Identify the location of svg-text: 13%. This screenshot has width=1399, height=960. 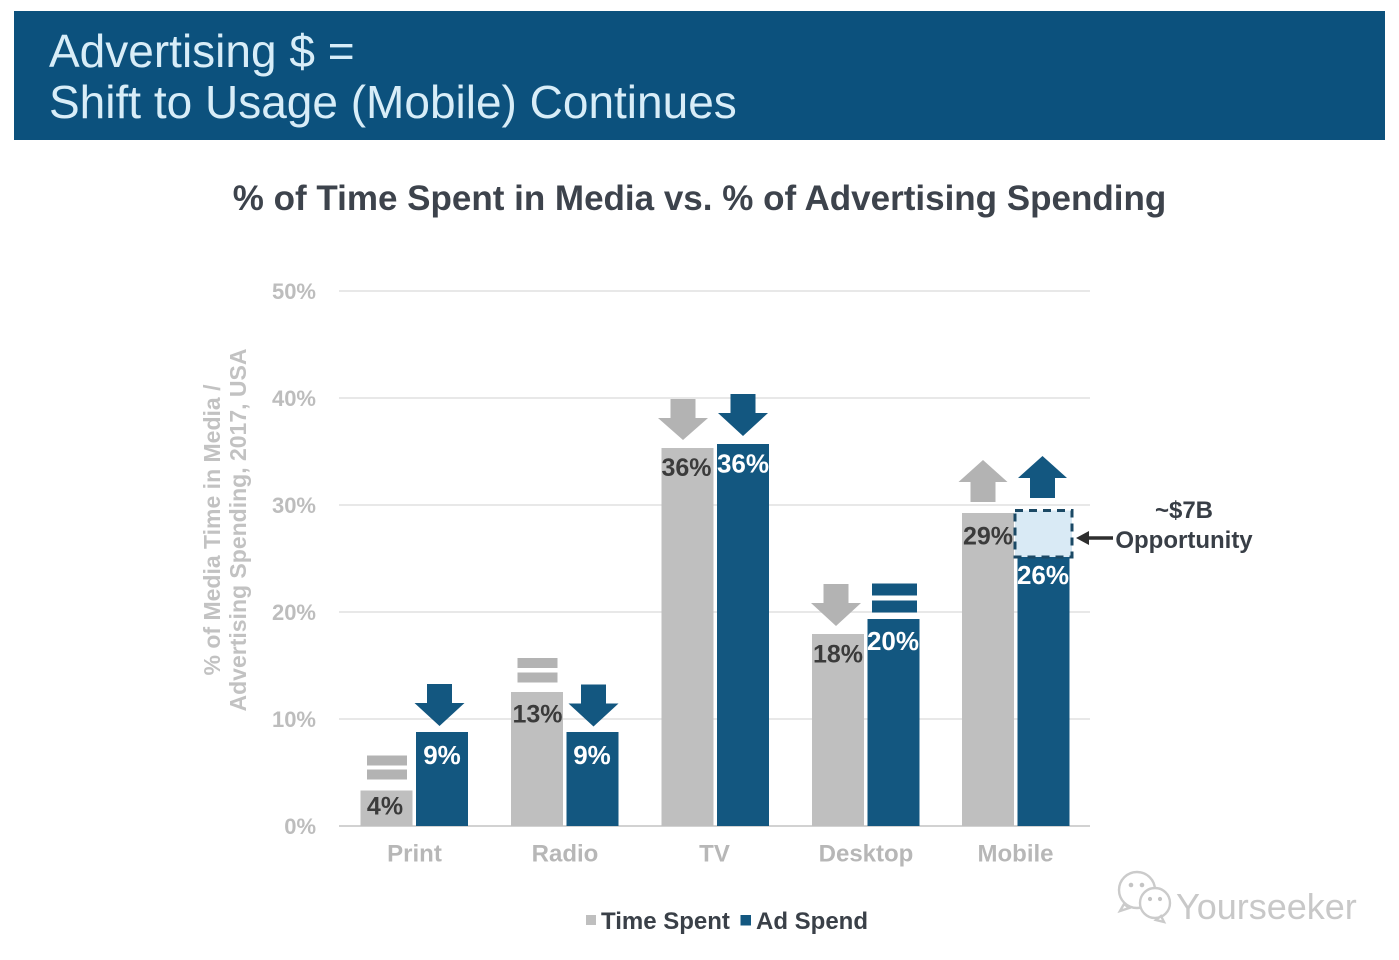
(537, 715).